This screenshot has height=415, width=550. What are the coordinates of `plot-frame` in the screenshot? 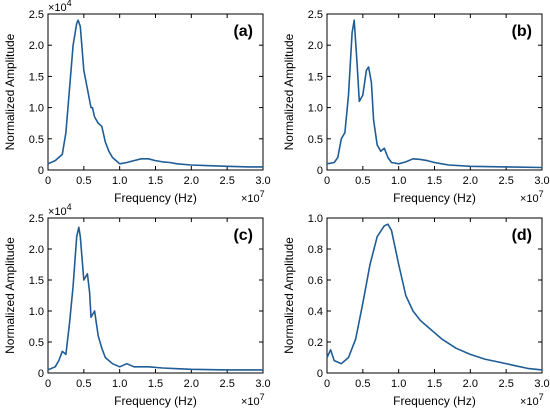 It's located at (434, 295).